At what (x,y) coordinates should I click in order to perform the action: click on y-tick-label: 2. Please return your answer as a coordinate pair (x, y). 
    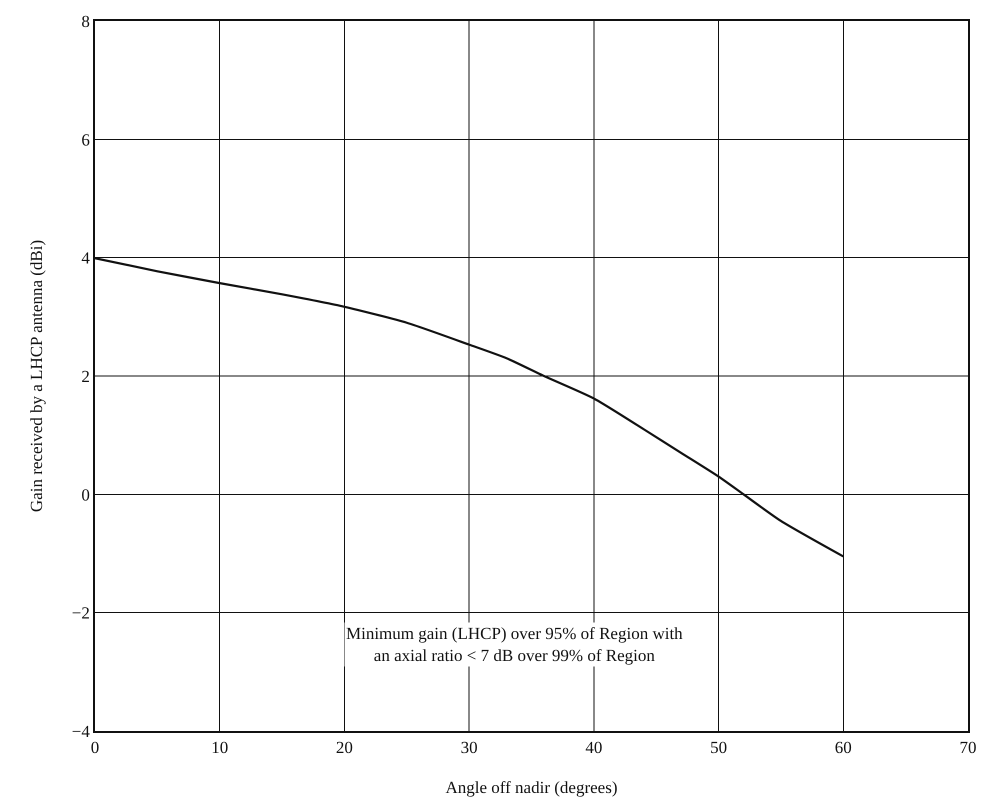
    Looking at the image, I should click on (85, 376).